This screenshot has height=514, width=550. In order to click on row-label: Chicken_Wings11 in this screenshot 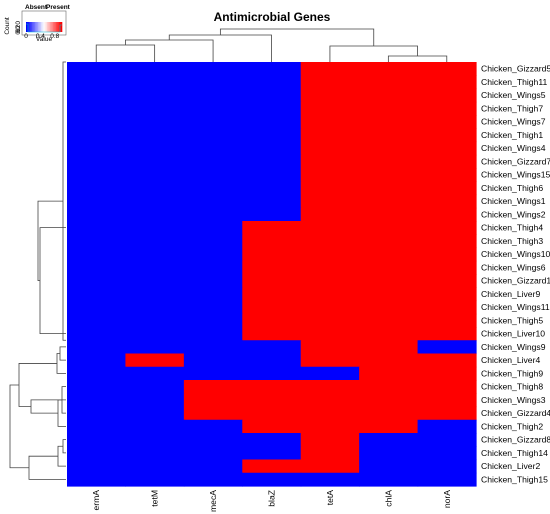, I will do `click(515, 307)`.